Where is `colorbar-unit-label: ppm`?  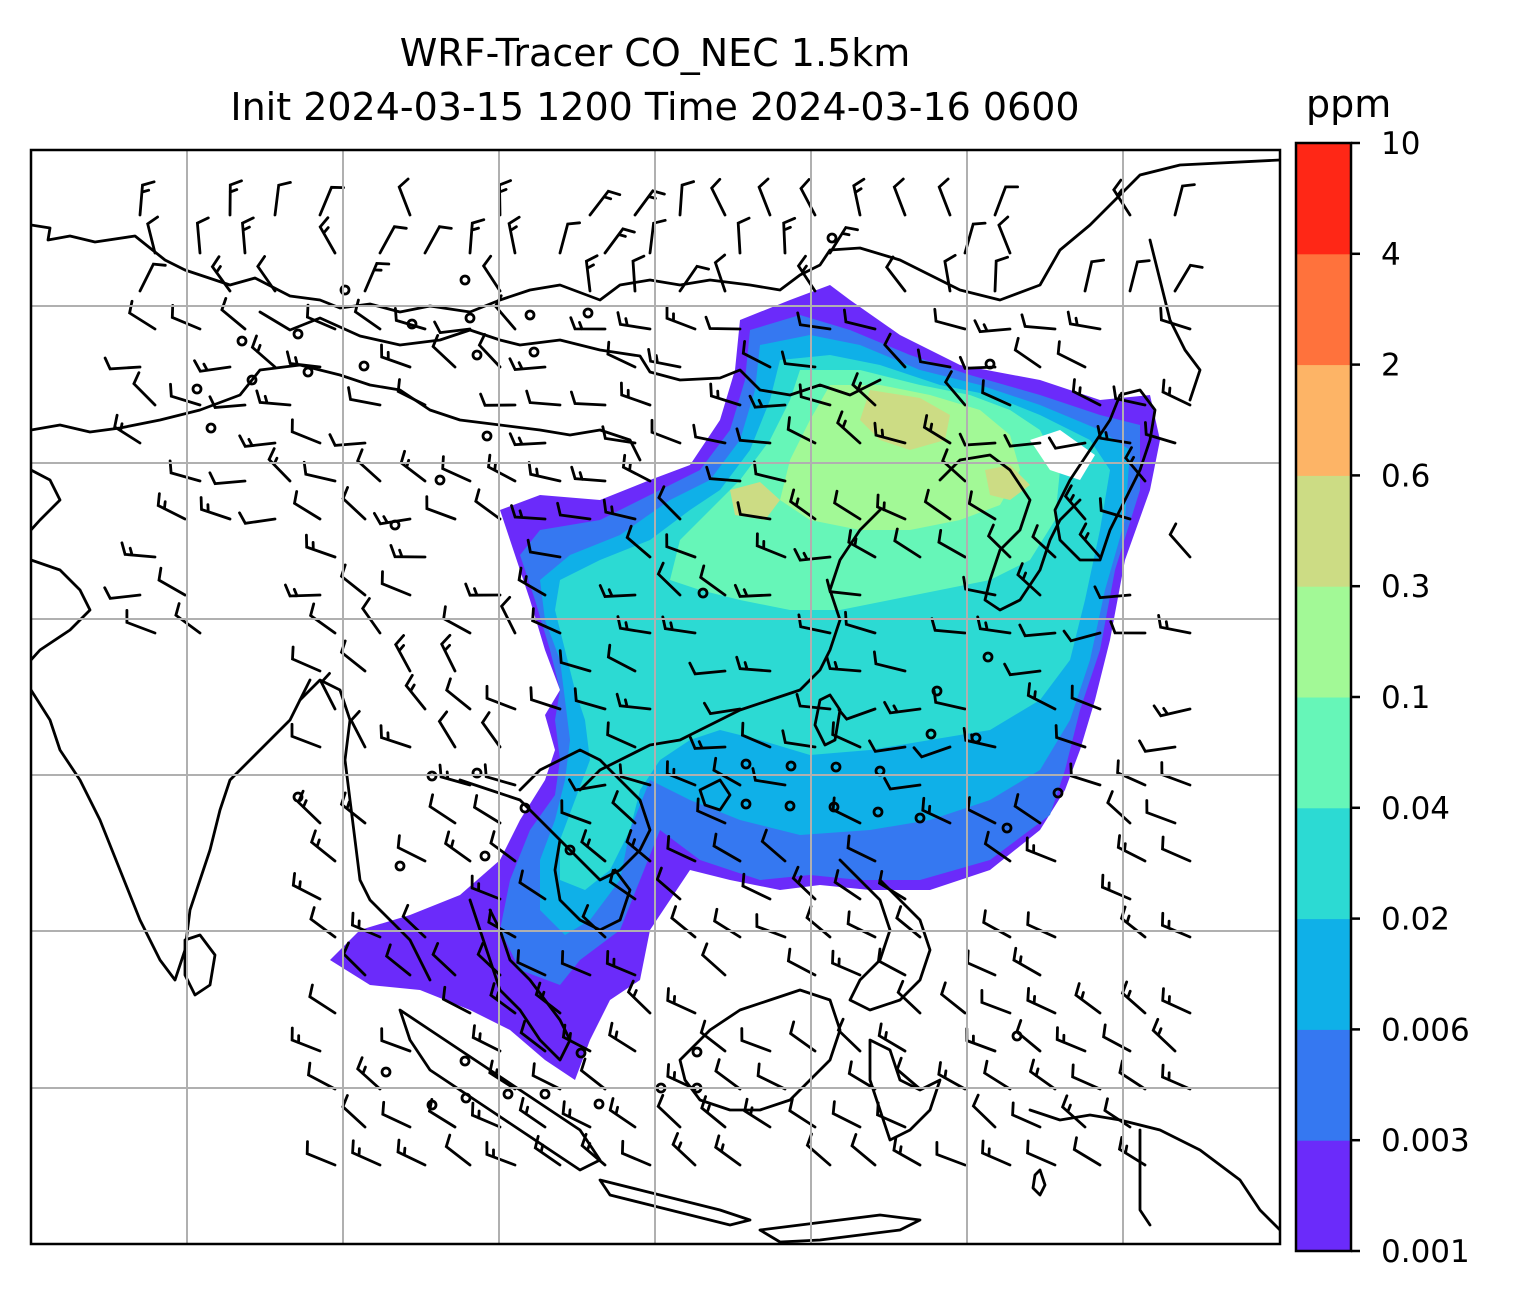
colorbar-unit-label: ppm is located at coordinates (1349, 104).